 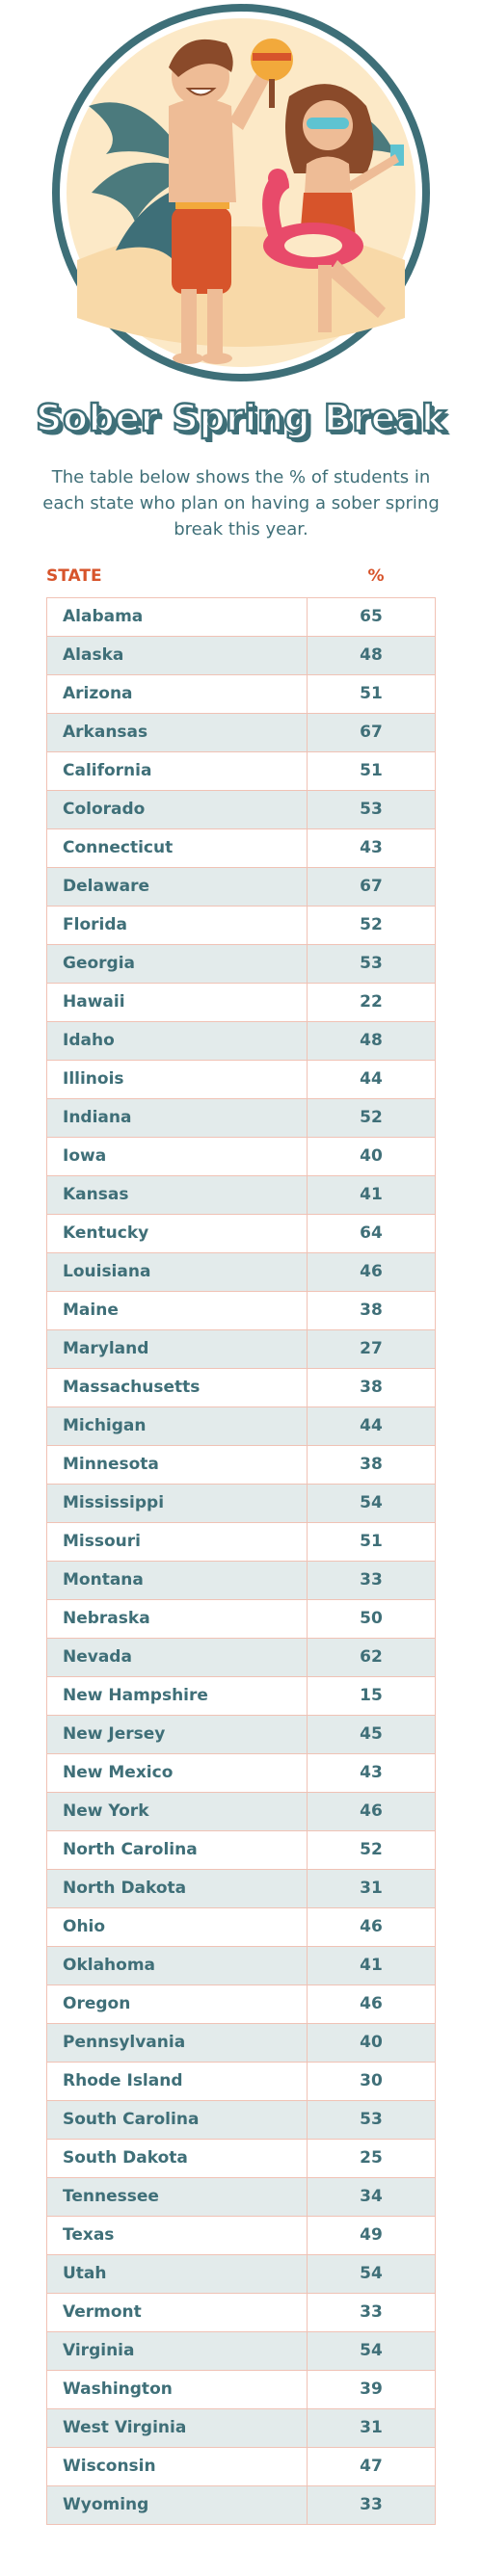 What do you see at coordinates (241, 1157) in the screenshot?
I see `table-row: Iowa 40` at bounding box center [241, 1157].